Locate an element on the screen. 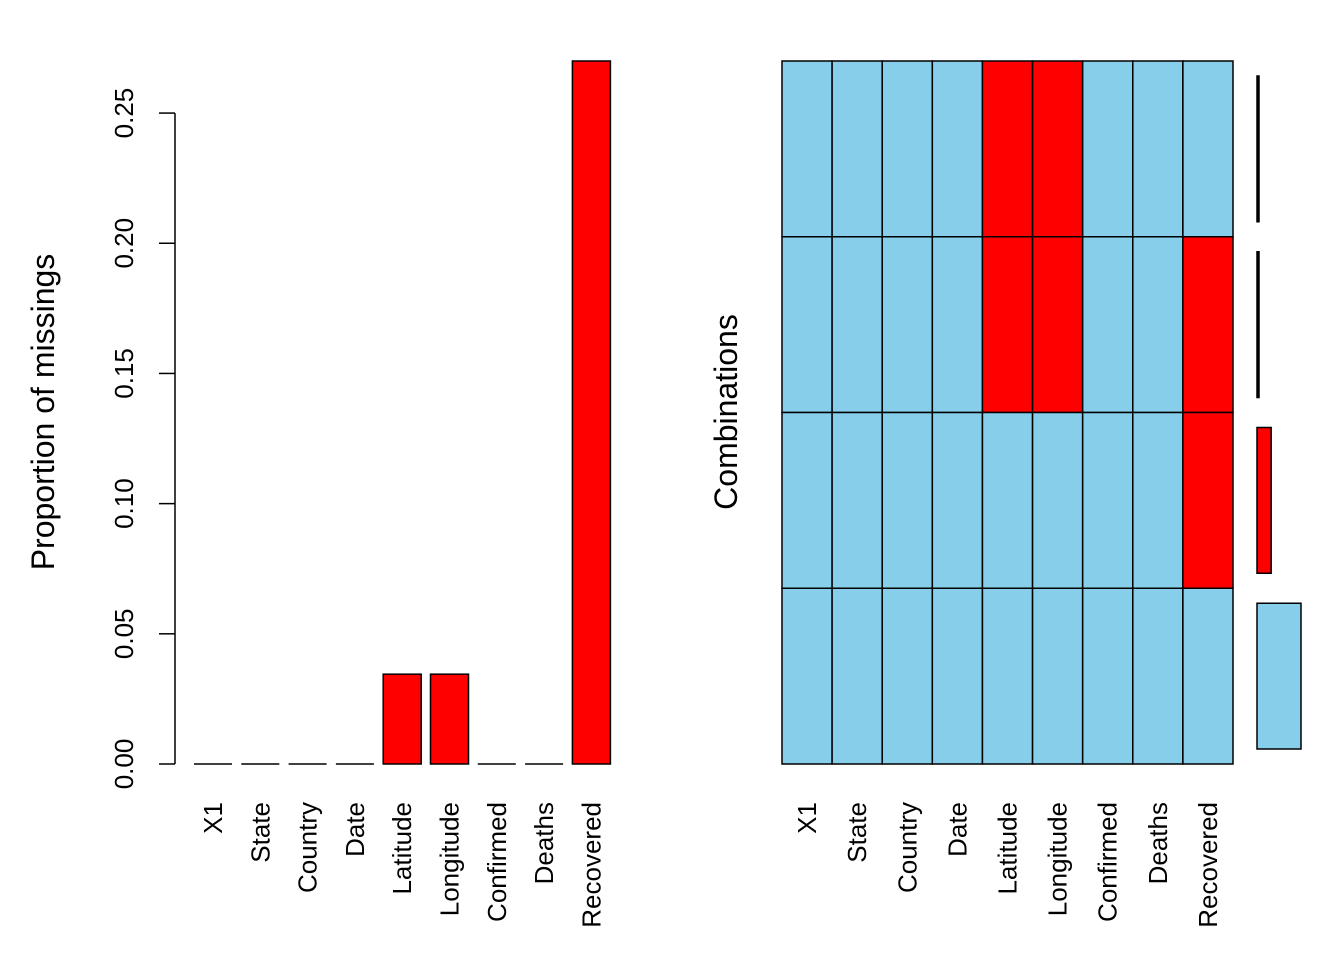 The height and width of the screenshot is (960, 1344). x-tick-label: Country is located at coordinates (308, 847).